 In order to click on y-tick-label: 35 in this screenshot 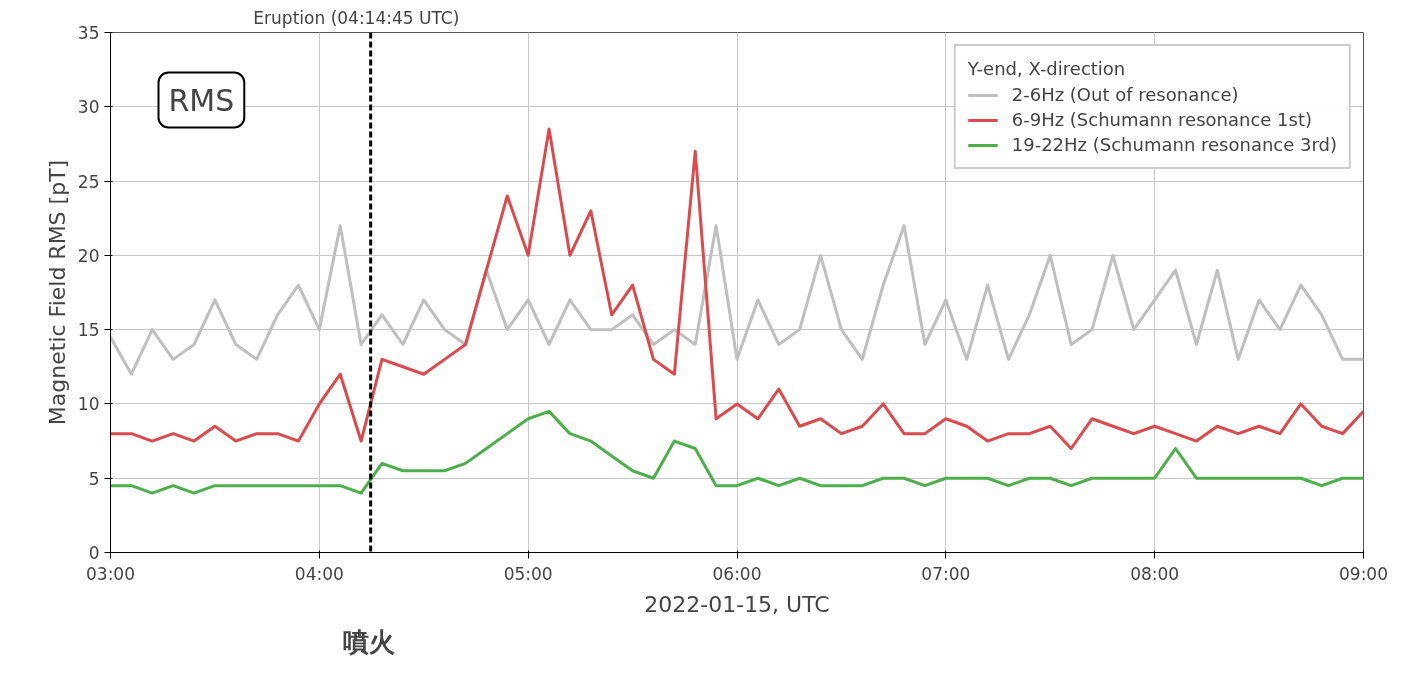, I will do `click(88, 33)`.